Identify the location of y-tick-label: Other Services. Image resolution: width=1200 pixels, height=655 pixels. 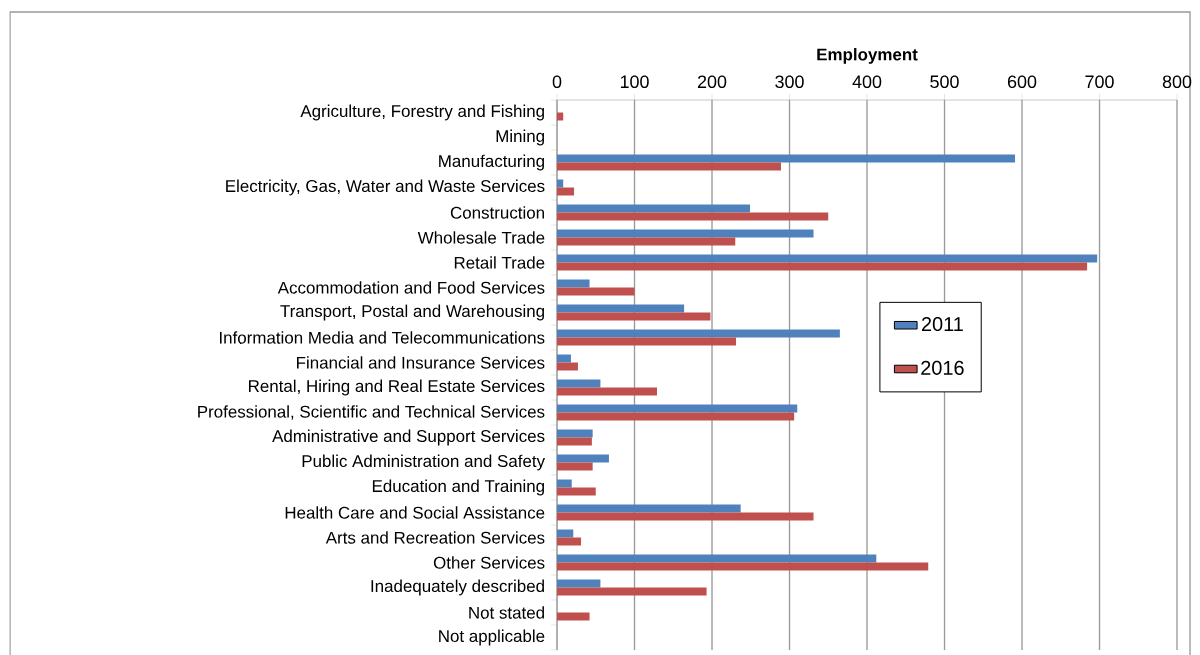
(489, 562).